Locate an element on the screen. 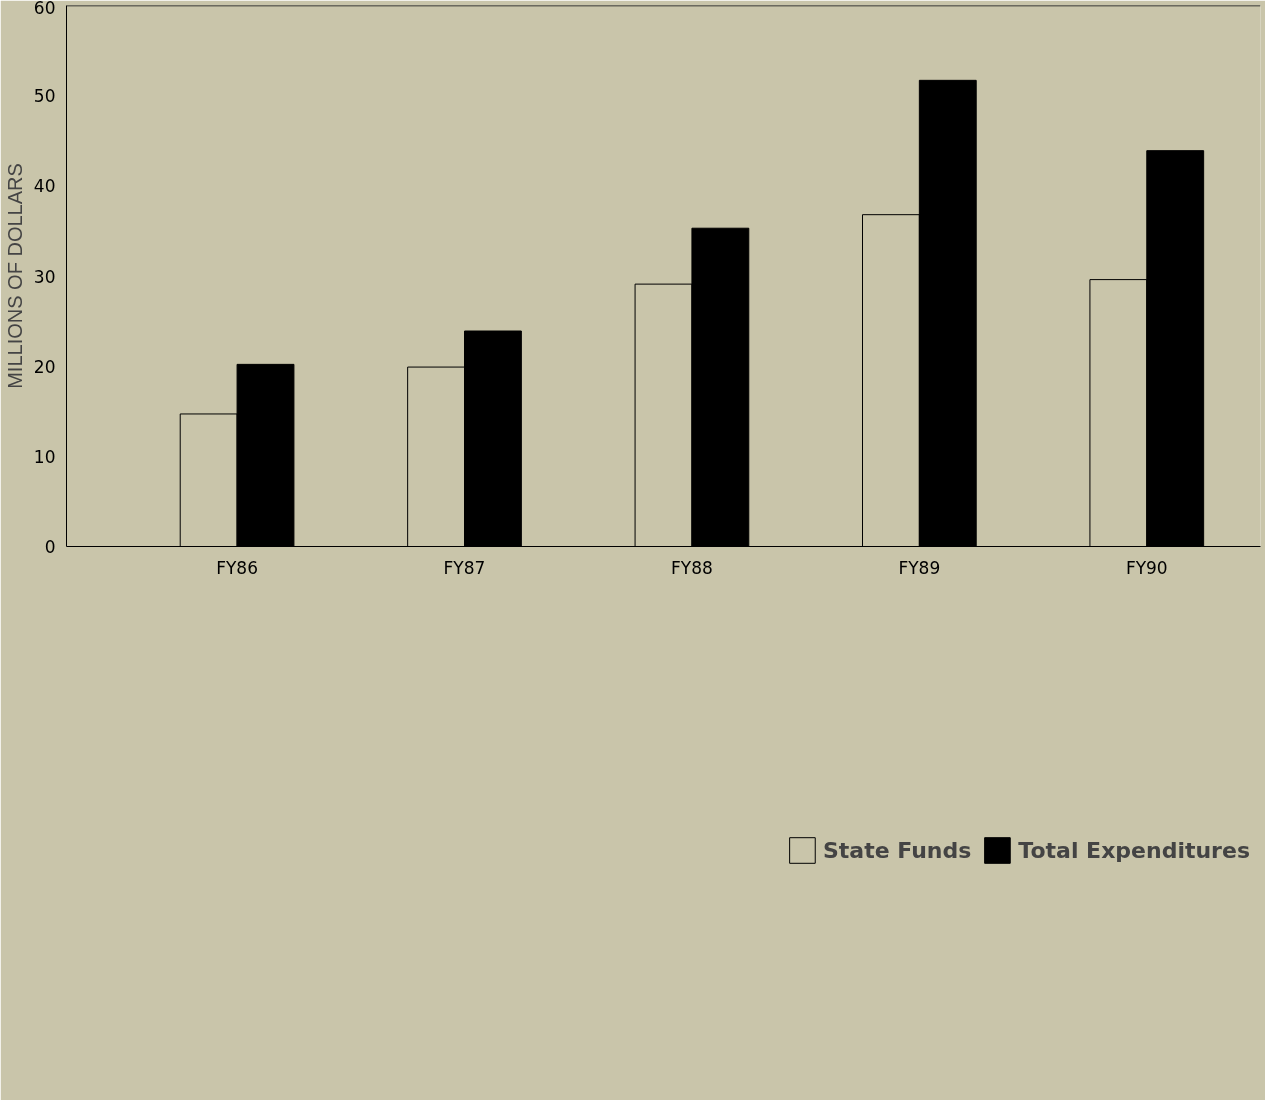 This screenshot has width=1265, height=1105. y-tick-label: 10 is located at coordinates (44, 456).